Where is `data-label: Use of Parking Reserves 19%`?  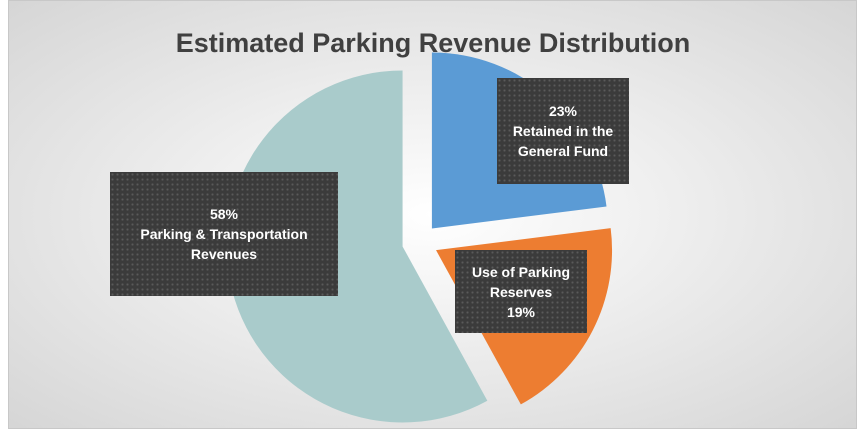
data-label: Use of Parking Reserves 19% is located at coordinates (521, 291).